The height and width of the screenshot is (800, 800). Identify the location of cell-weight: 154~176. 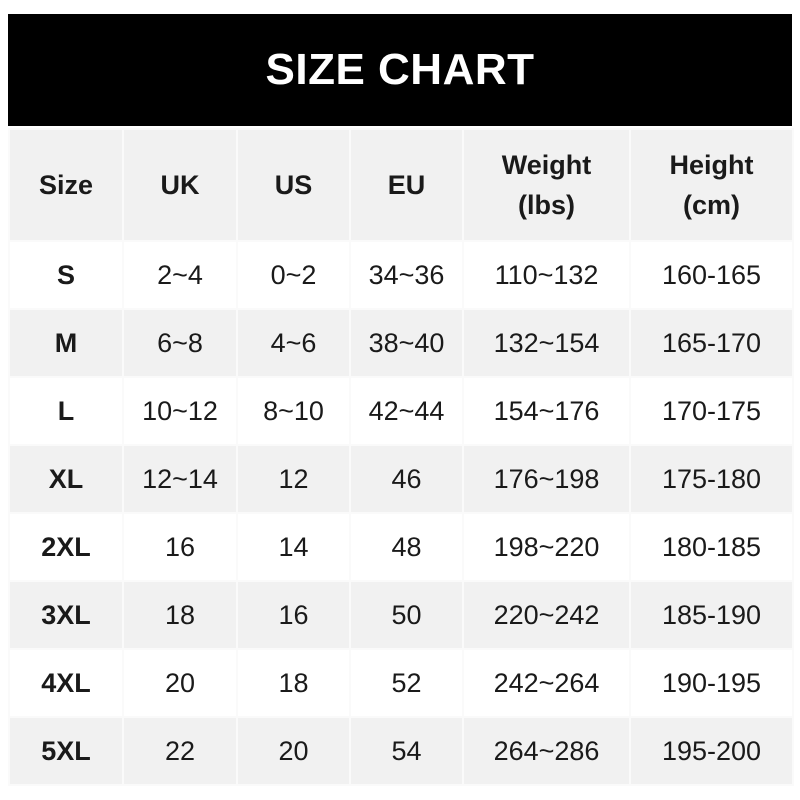
(546, 411).